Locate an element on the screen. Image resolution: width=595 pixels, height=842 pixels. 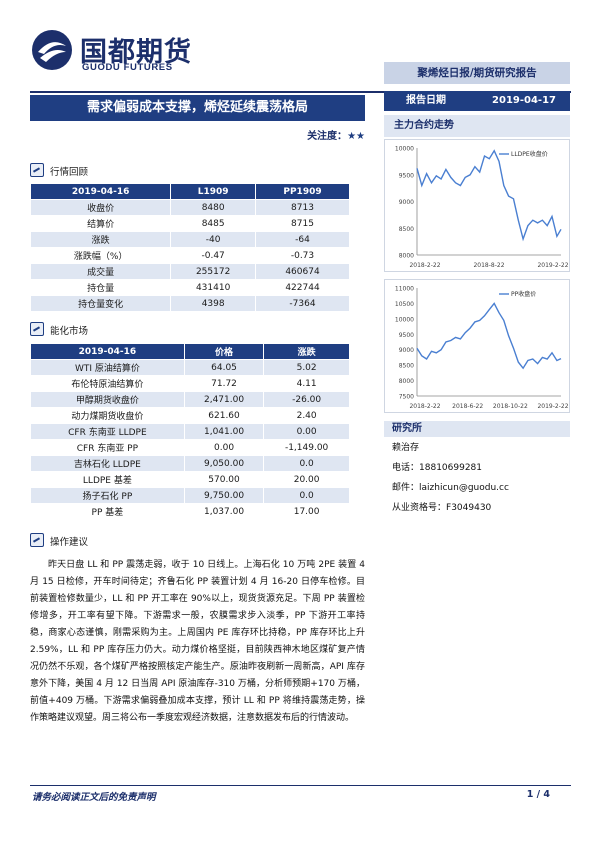
table-cell: -40 is located at coordinates (213, 239).